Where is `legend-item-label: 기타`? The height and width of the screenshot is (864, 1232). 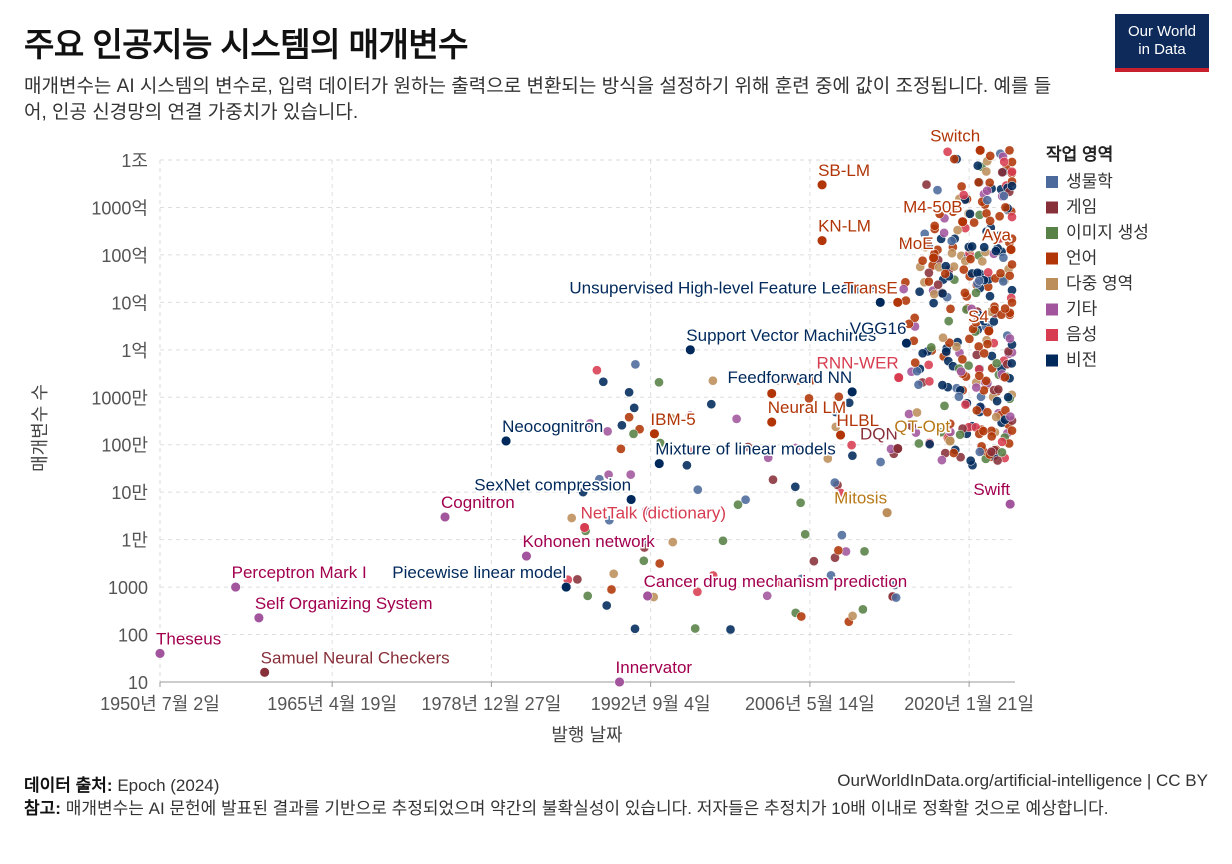 legend-item-label: 기타 is located at coordinates (1082, 309).